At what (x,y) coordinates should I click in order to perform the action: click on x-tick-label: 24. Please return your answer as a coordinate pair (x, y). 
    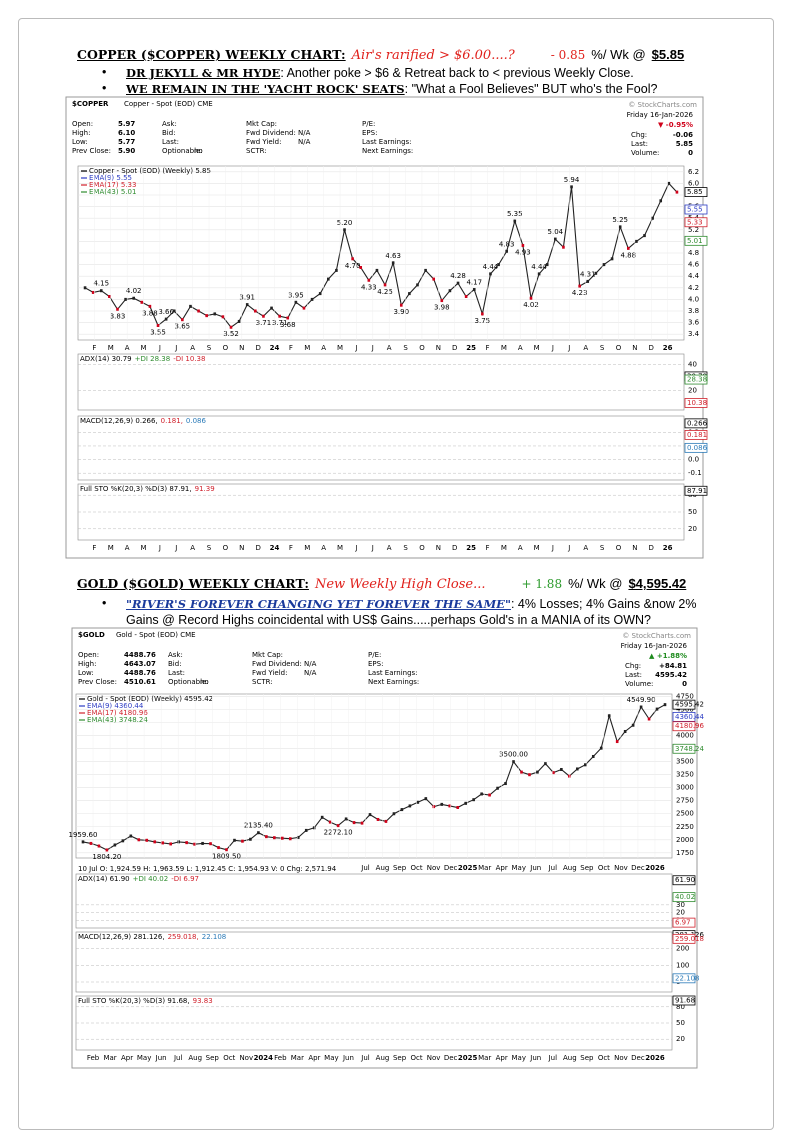
    Looking at the image, I should click on (275, 548).